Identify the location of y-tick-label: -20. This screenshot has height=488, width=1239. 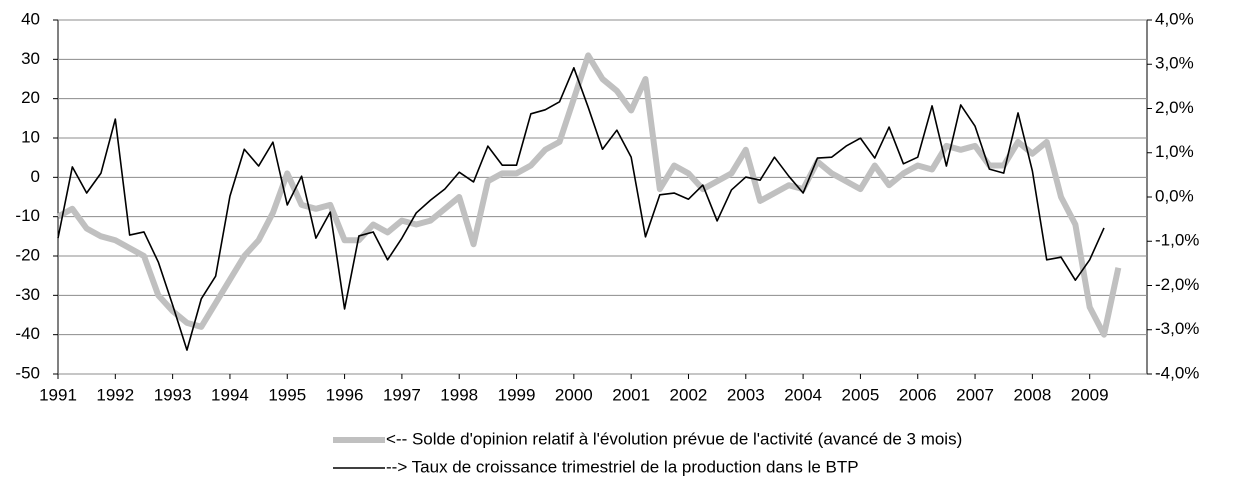
(27, 254).